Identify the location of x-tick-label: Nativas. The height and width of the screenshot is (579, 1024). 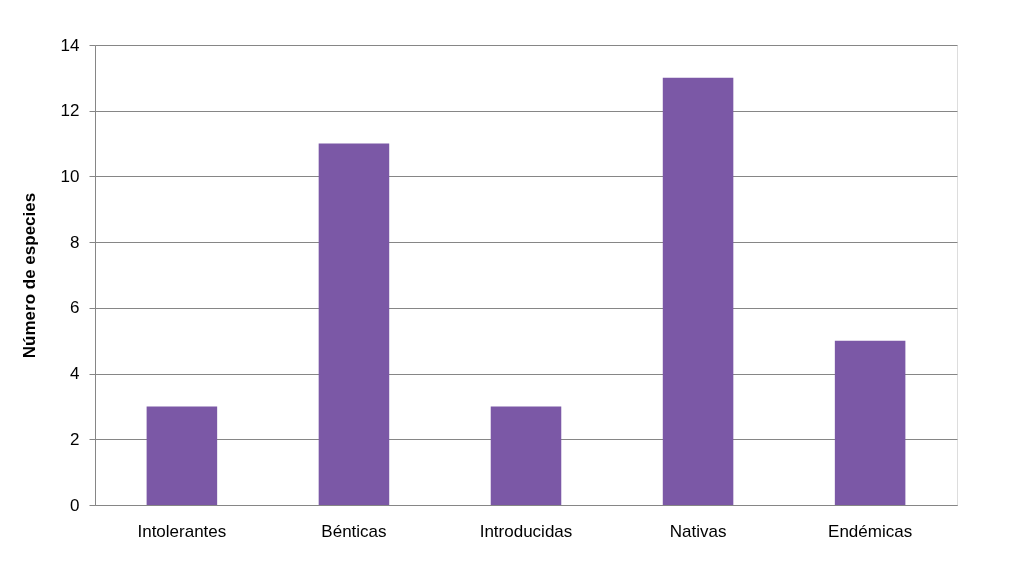
(698, 531).